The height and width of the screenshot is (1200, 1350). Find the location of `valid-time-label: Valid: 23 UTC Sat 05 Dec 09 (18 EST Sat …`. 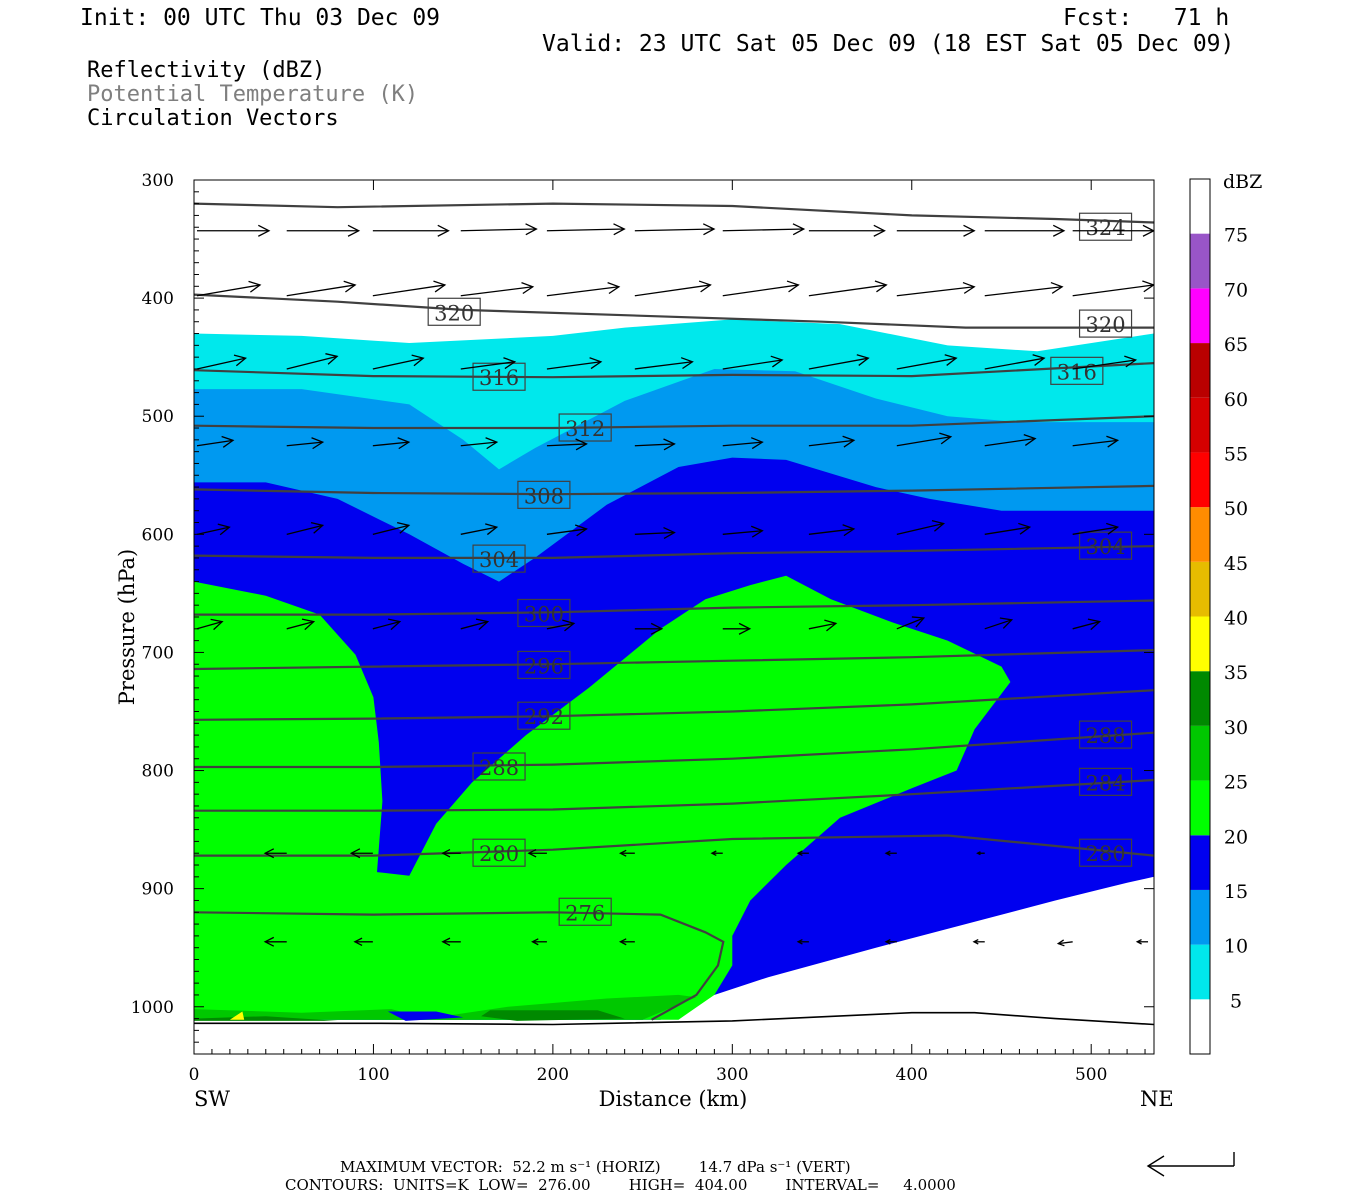

valid-time-label: Valid: 23 UTC Sat 05 Dec 09 (18 EST Sat … is located at coordinates (888, 44).